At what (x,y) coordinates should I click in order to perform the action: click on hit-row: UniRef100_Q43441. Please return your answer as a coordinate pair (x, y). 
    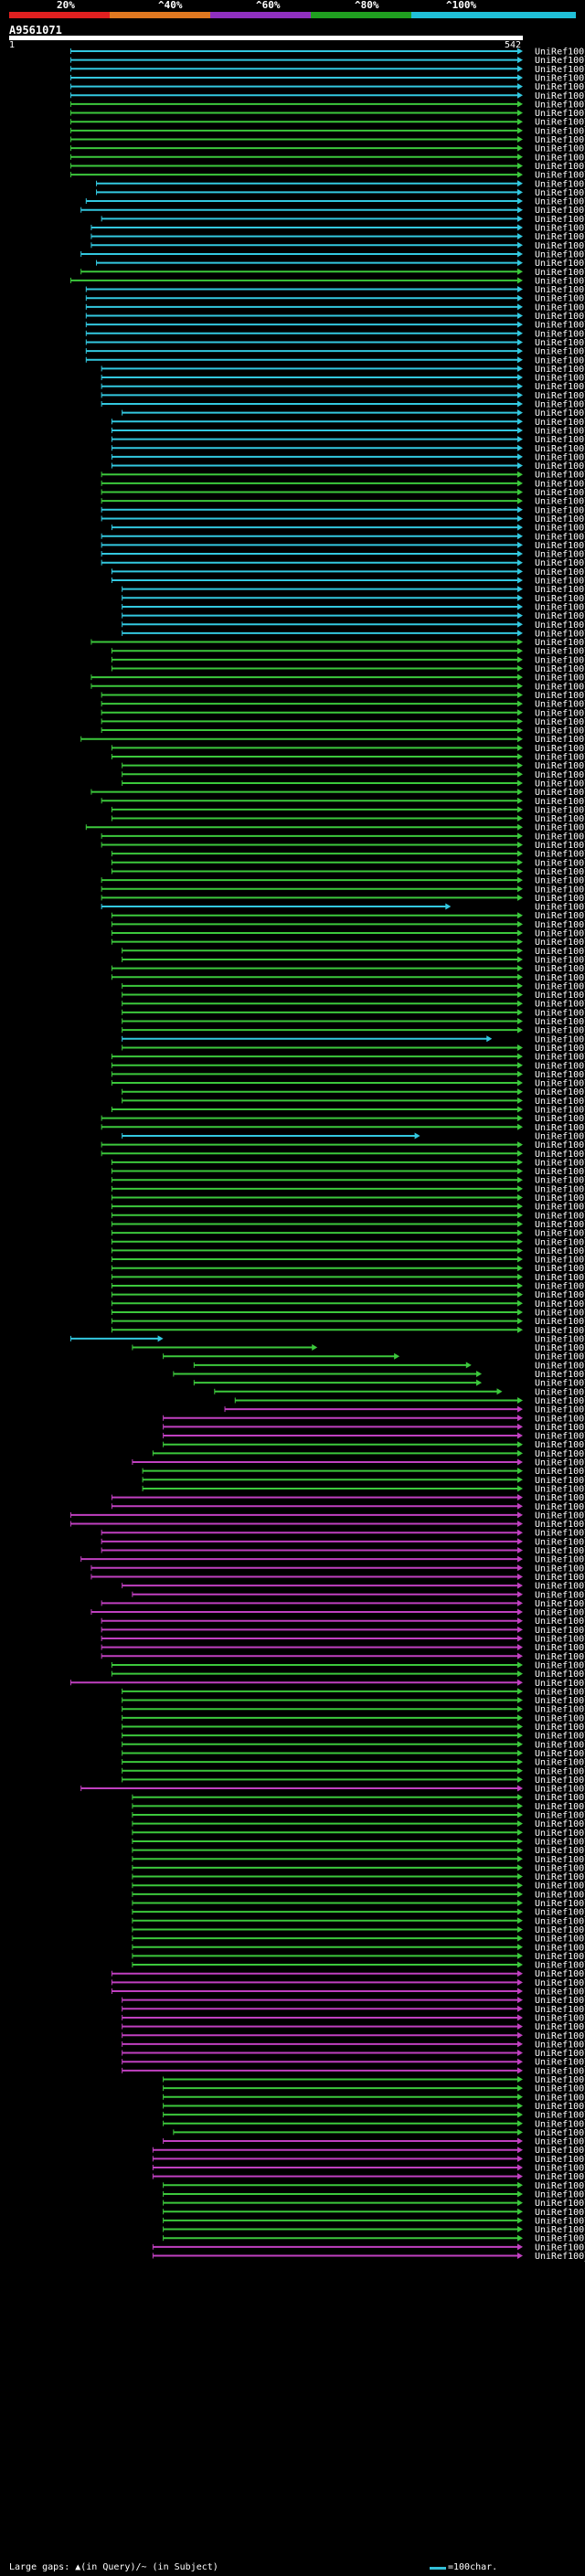
    Looking at the image, I should click on (343, 220).